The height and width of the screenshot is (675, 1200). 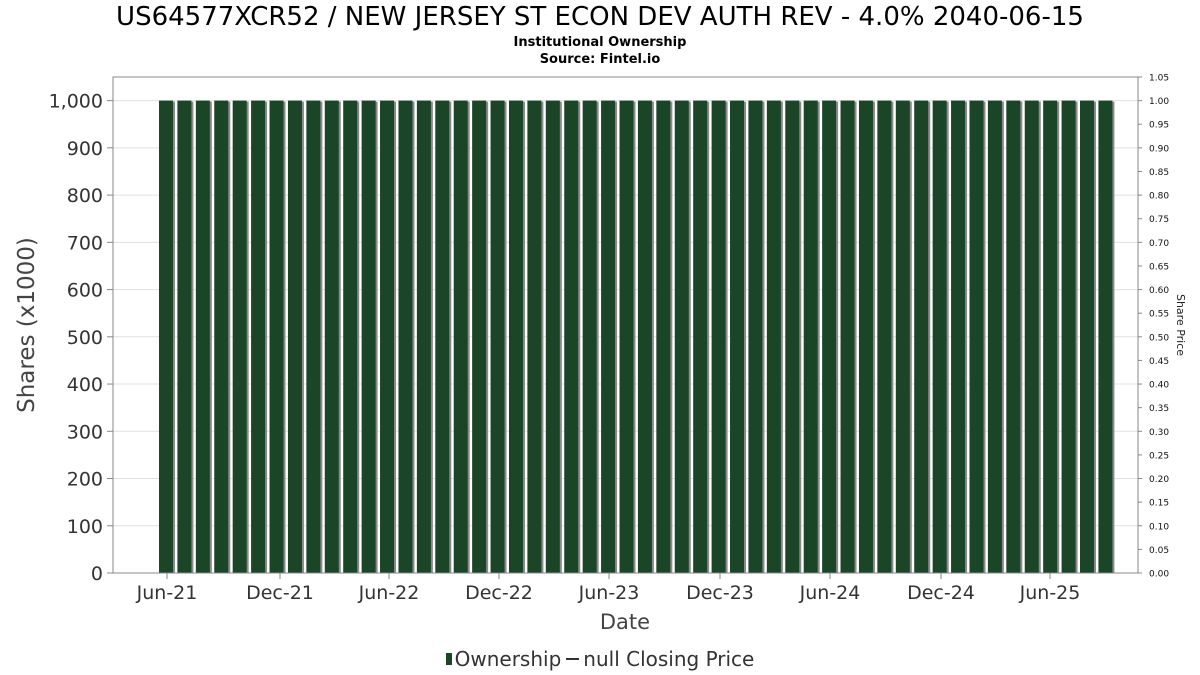 What do you see at coordinates (85, 196) in the screenshot?
I see `y-tick-label: 800` at bounding box center [85, 196].